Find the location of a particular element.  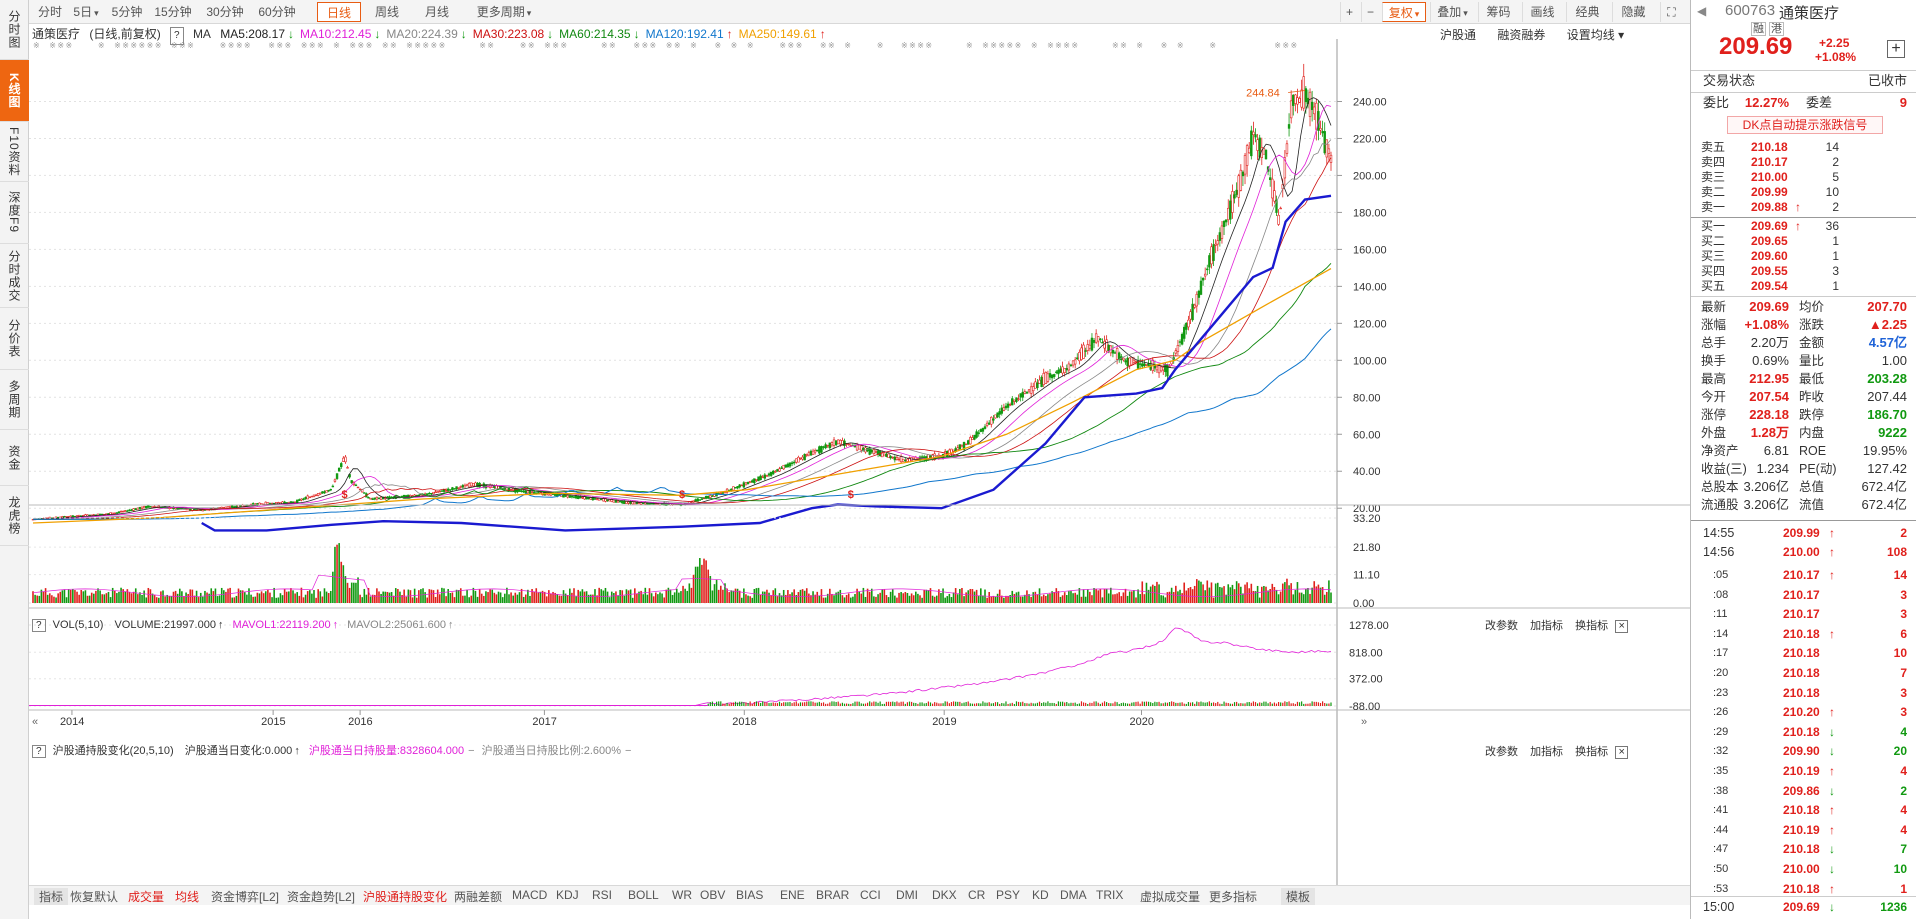

period-tab-0: 分时 is located at coordinates (50, 12).